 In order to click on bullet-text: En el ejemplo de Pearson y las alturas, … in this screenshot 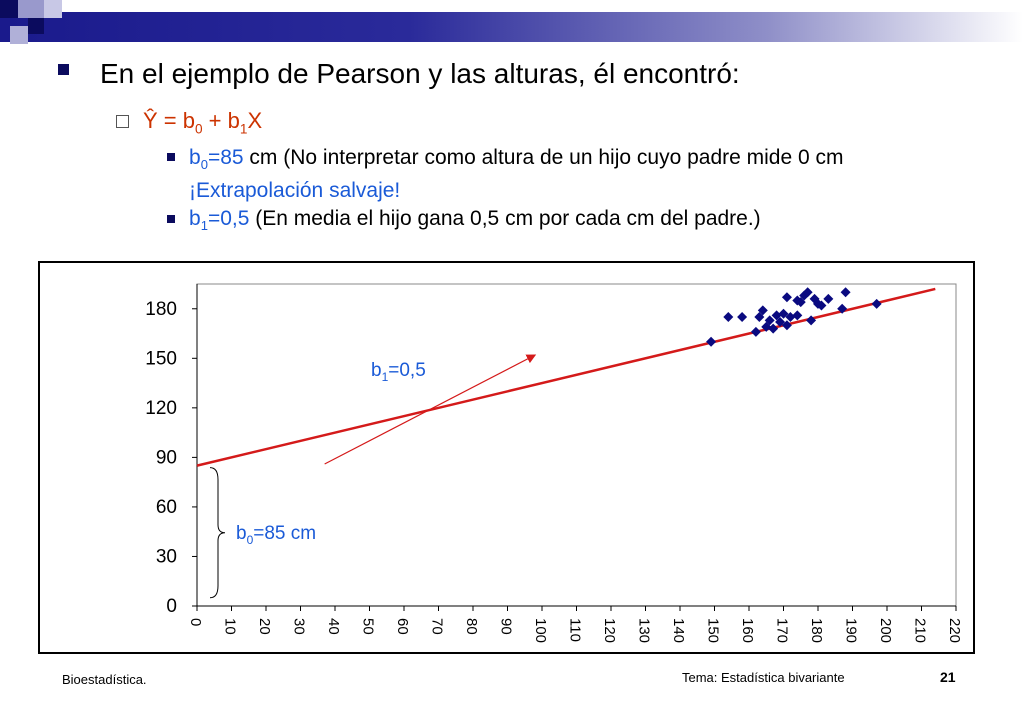, I will do `click(420, 73)`.